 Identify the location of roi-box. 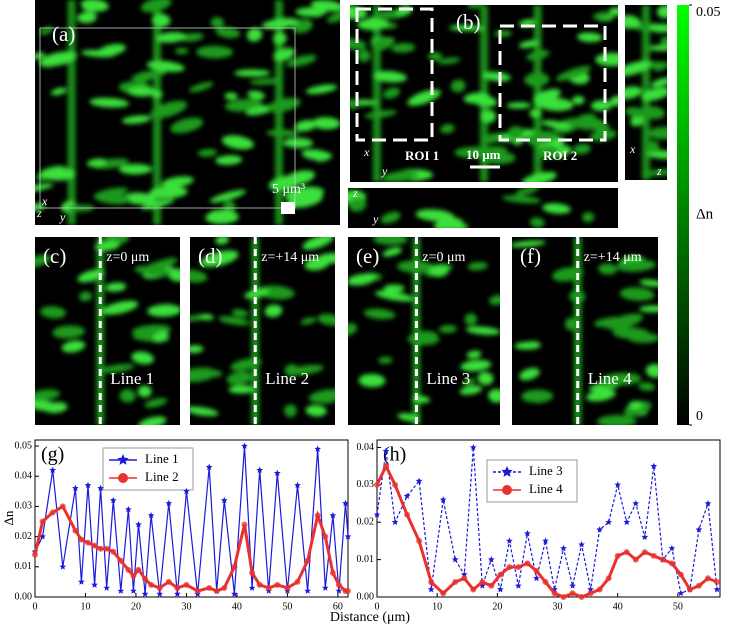
(552, 83).